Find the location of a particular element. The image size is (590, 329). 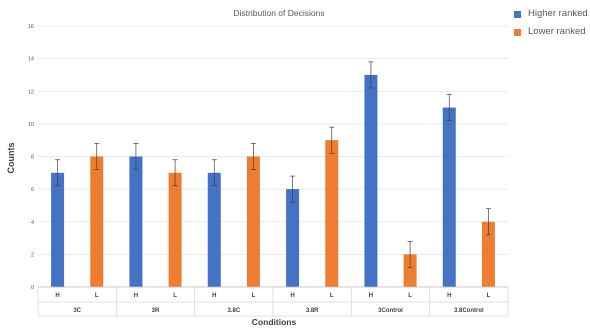

group-label: 3.8Control is located at coordinates (469, 311).